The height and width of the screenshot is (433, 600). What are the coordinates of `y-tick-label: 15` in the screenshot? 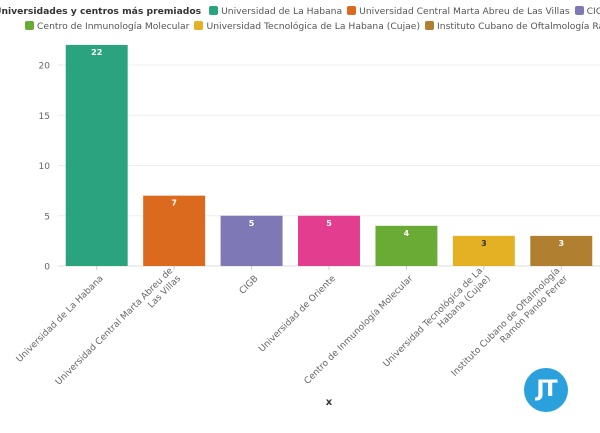 It's located at (44, 117).